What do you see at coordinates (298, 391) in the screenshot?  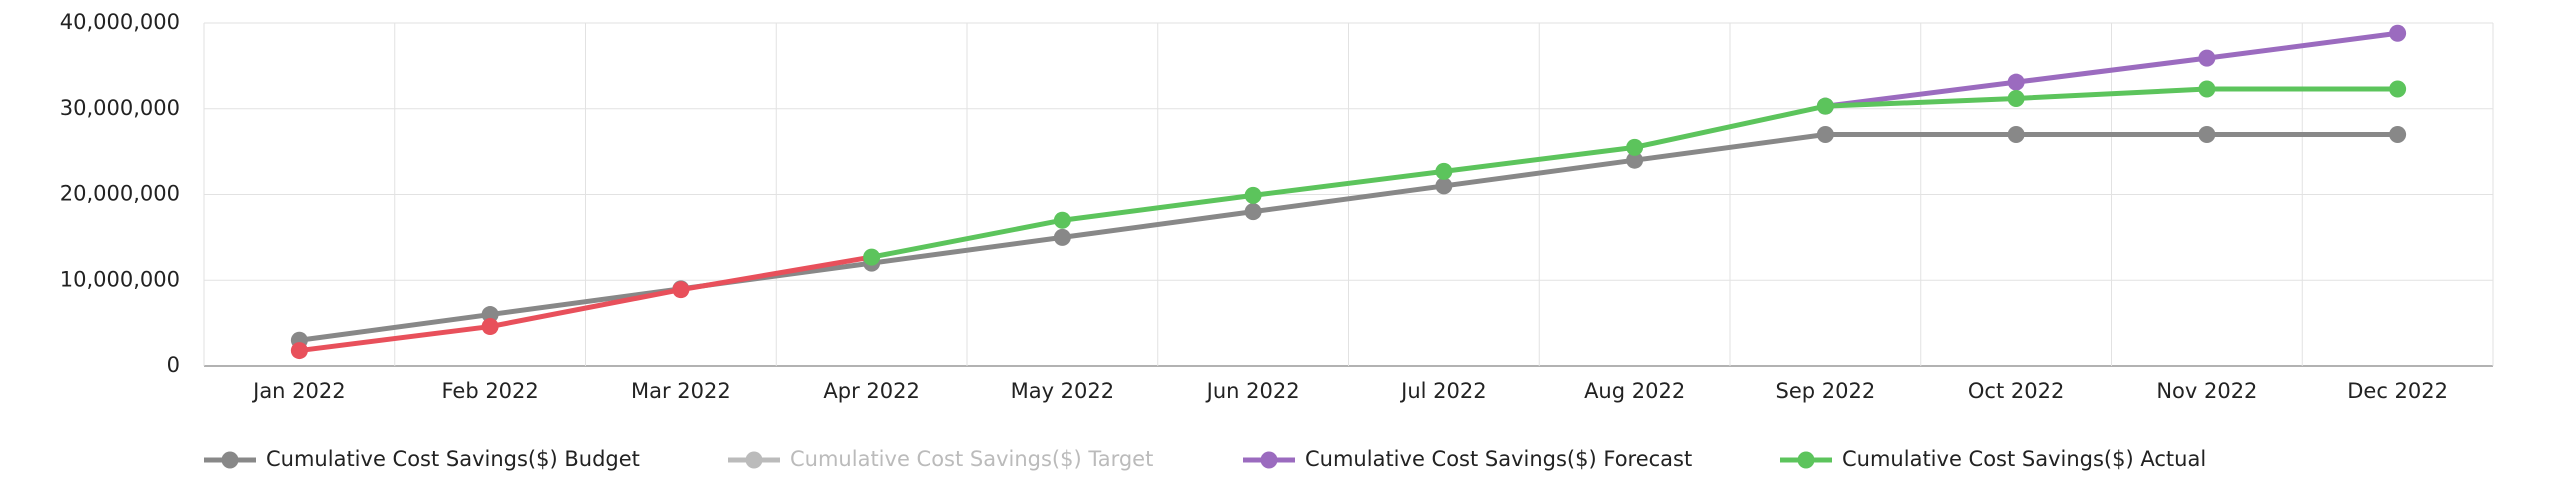 I see `x-tick-label: Jan 2022` at bounding box center [298, 391].